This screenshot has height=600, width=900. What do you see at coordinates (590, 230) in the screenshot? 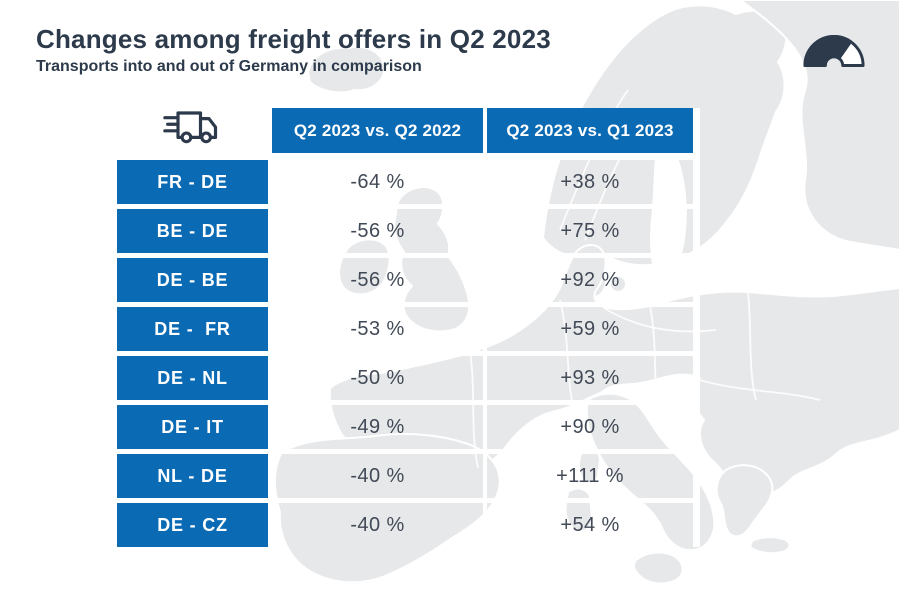
I see `value-vs-q1-2023: +75 %` at bounding box center [590, 230].